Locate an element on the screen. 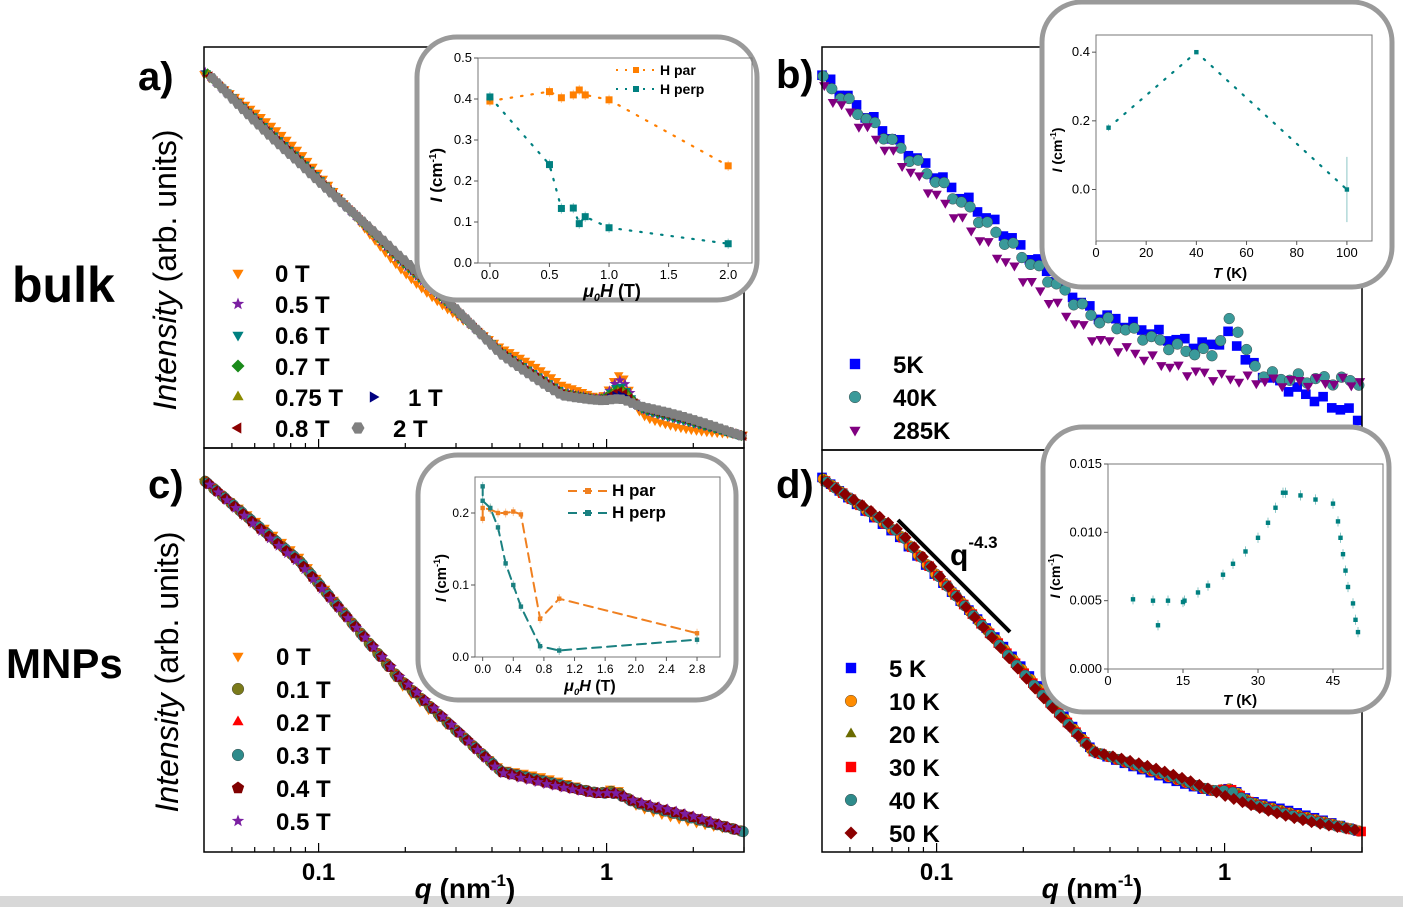 Image resolution: width=1403 pixels, height=912 pixels. legend-label: H perp is located at coordinates (682, 89).